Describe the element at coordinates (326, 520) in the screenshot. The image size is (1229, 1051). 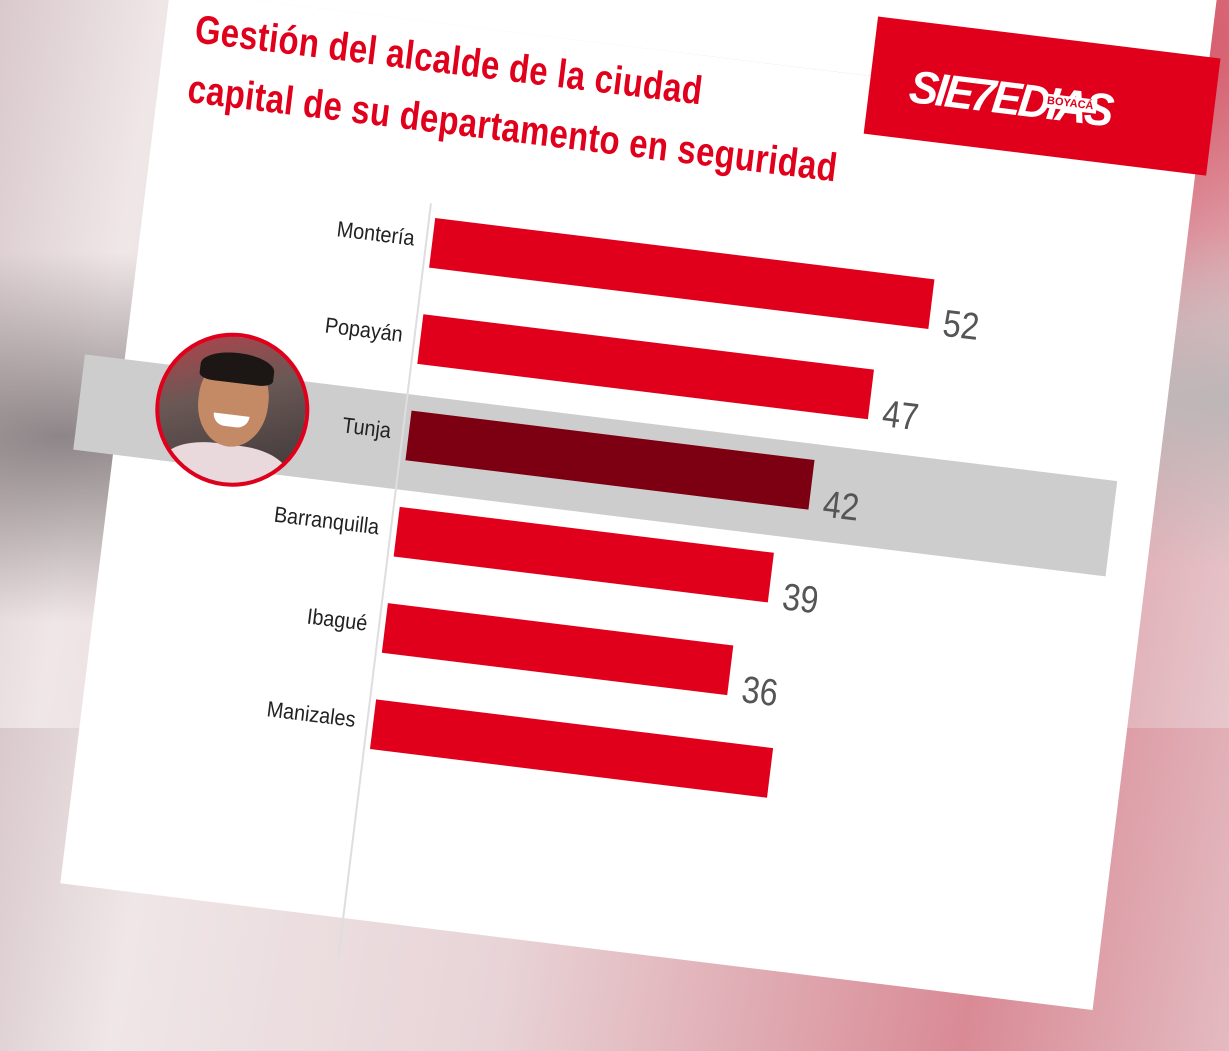
I see `category-label: Barranquilla` at that location.